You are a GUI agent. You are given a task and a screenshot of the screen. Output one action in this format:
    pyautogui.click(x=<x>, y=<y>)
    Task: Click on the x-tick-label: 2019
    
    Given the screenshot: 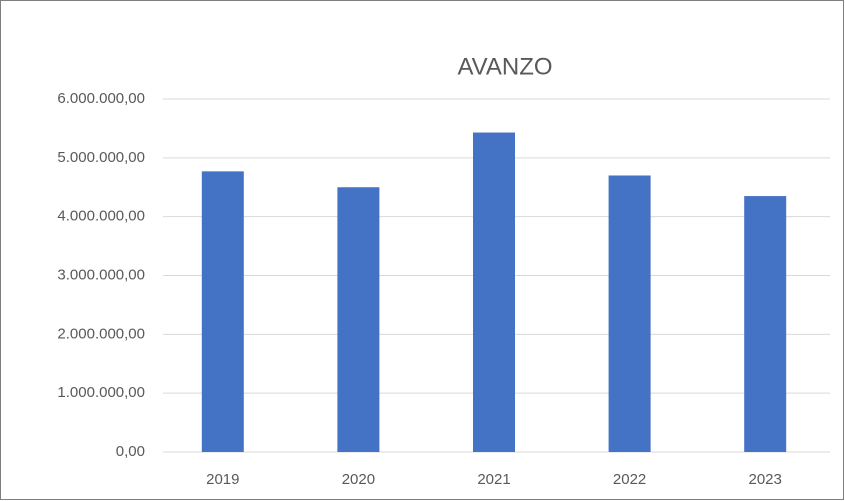 What is the action you would take?
    pyautogui.click(x=222, y=479)
    